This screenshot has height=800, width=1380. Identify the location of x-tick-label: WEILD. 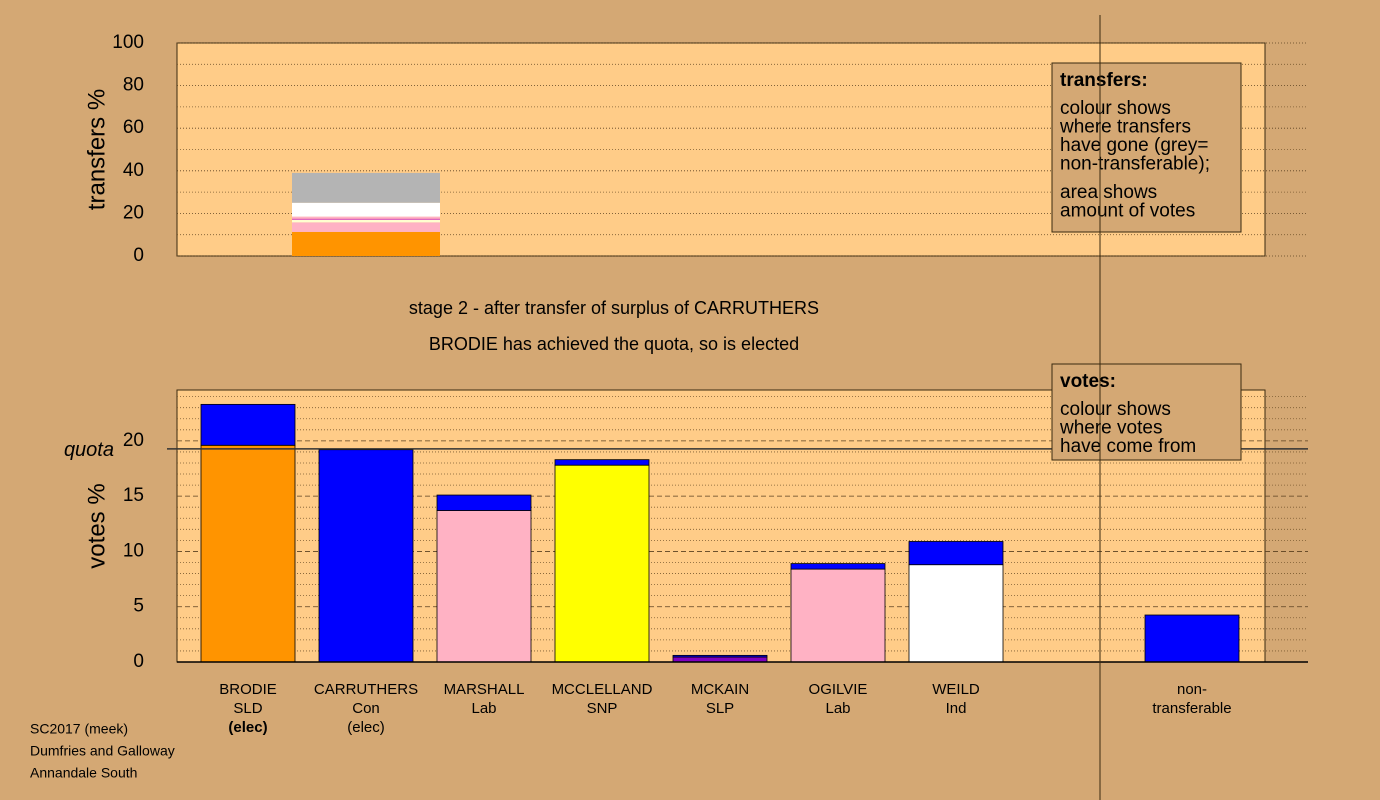
(956, 689).